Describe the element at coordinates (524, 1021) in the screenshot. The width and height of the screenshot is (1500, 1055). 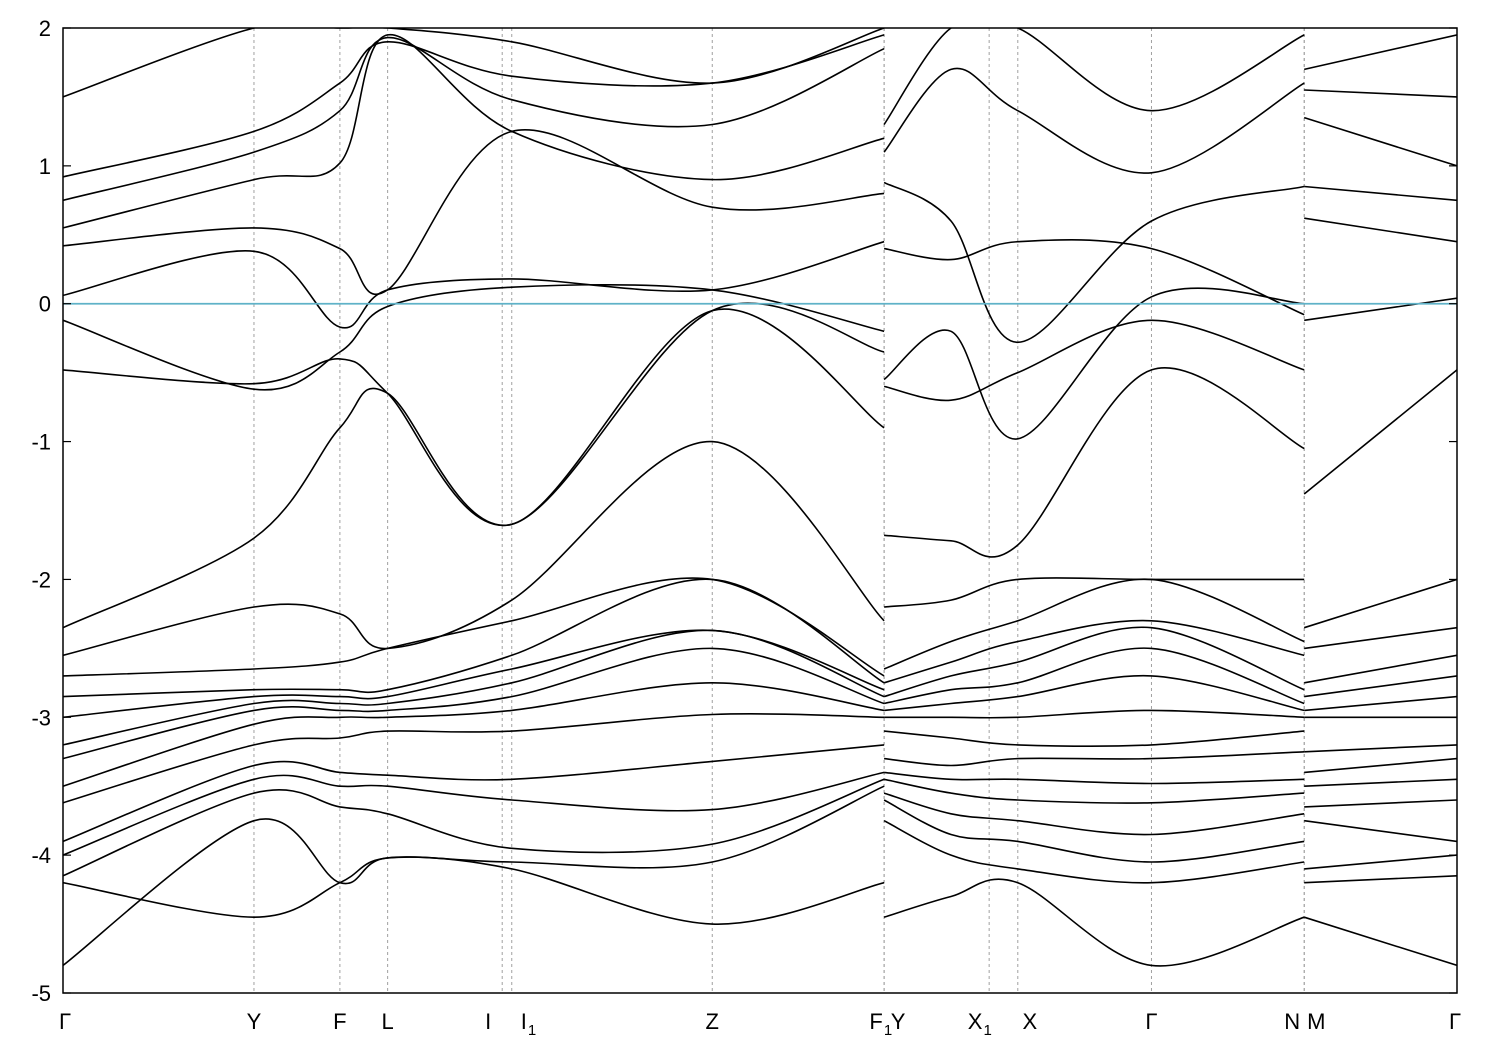
I see `xtick-label-5: I` at that location.